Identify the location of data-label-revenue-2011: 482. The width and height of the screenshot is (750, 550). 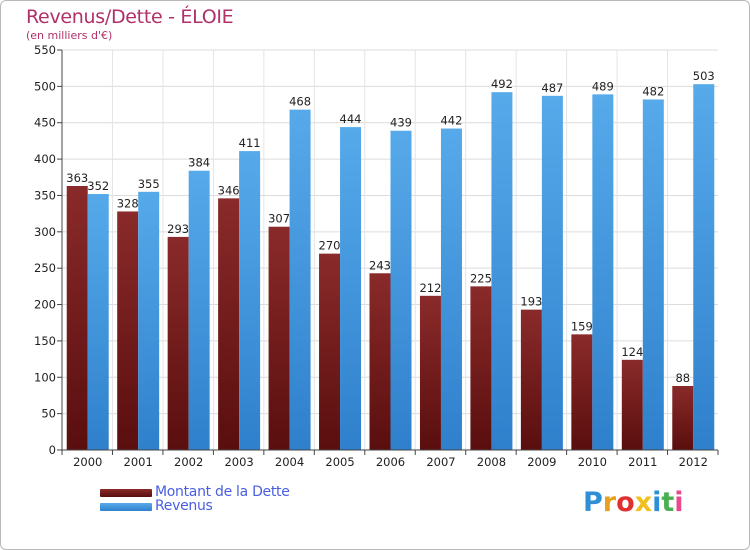
(653, 91).